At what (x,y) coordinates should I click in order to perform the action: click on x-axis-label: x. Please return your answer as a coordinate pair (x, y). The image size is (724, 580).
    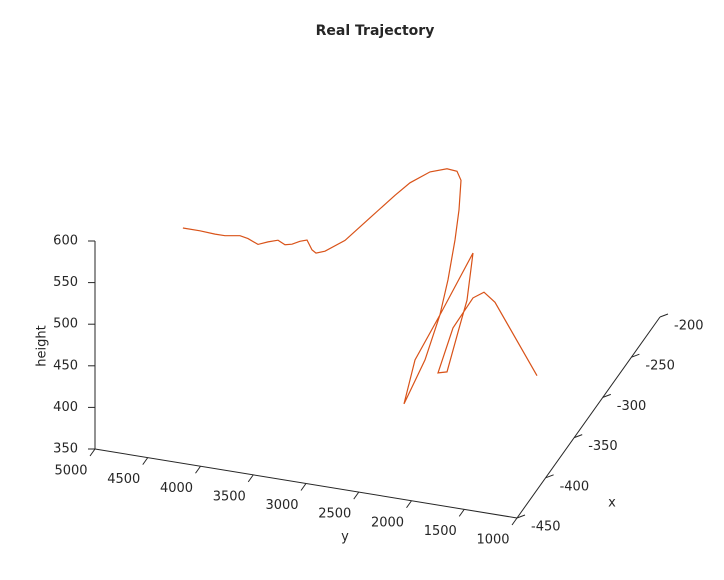
    Looking at the image, I should click on (612, 503).